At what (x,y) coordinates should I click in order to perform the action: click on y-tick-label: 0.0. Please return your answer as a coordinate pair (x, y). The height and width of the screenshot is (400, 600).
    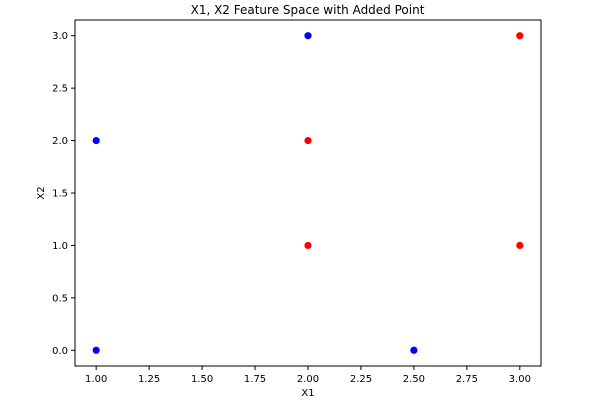
    Looking at the image, I should click on (60, 351).